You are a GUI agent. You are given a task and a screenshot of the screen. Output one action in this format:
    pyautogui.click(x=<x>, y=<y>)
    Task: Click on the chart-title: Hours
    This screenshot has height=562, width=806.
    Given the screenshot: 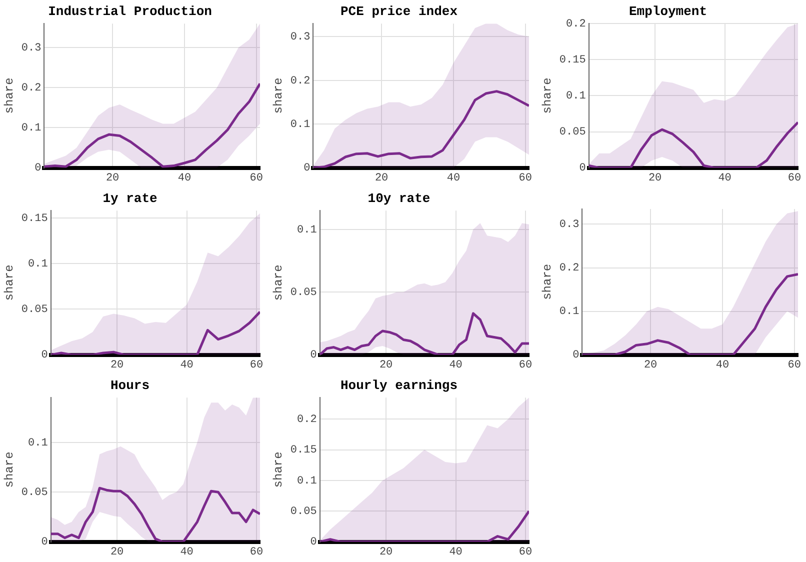 What is the action you would take?
    pyautogui.click(x=130, y=386)
    